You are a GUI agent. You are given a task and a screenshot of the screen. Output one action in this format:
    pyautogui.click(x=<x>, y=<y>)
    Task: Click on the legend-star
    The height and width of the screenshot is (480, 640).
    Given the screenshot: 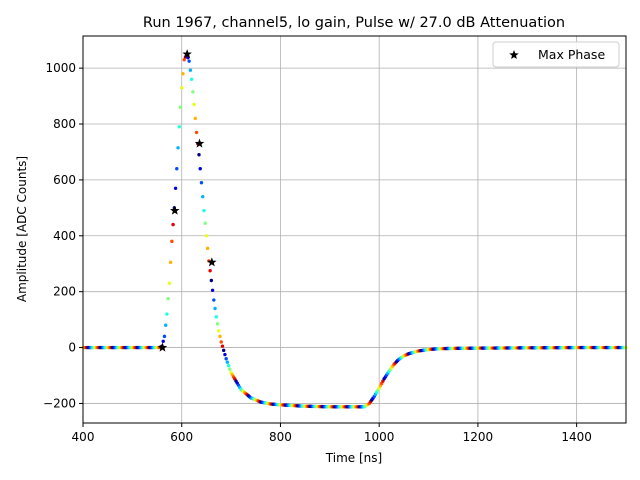 What is the action you would take?
    pyautogui.click(x=514, y=55)
    